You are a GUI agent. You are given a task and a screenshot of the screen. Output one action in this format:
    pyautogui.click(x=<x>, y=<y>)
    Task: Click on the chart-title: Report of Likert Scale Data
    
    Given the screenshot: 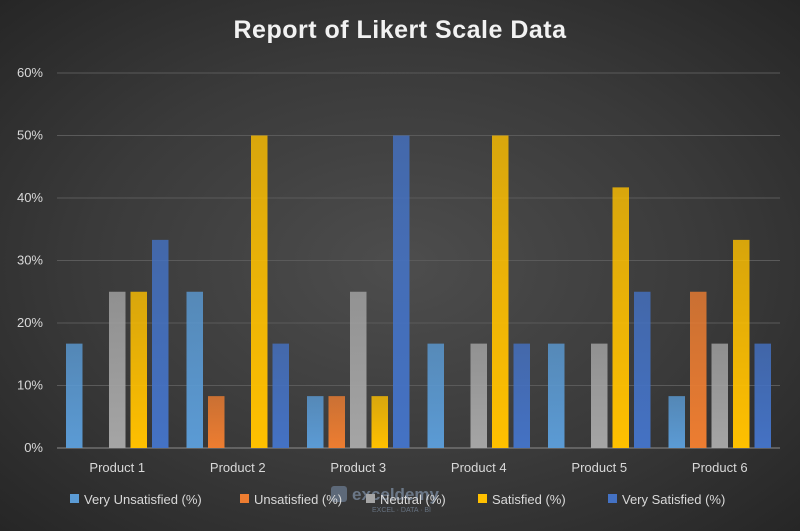 What is the action you would take?
    pyautogui.click(x=400, y=30)
    